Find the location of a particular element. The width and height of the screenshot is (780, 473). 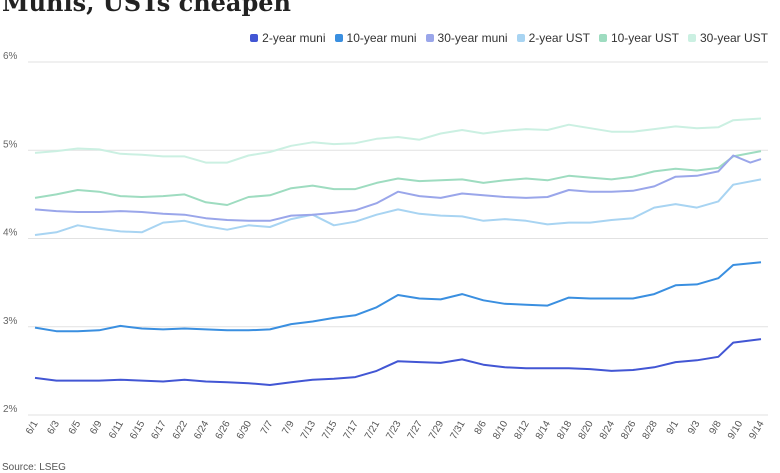

source-note: Source: LSEG is located at coordinates (34, 467).